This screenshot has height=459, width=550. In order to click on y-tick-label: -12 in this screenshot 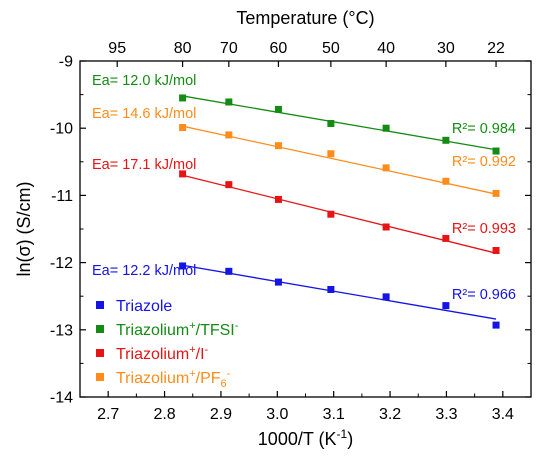, I will do `click(61, 263)`.